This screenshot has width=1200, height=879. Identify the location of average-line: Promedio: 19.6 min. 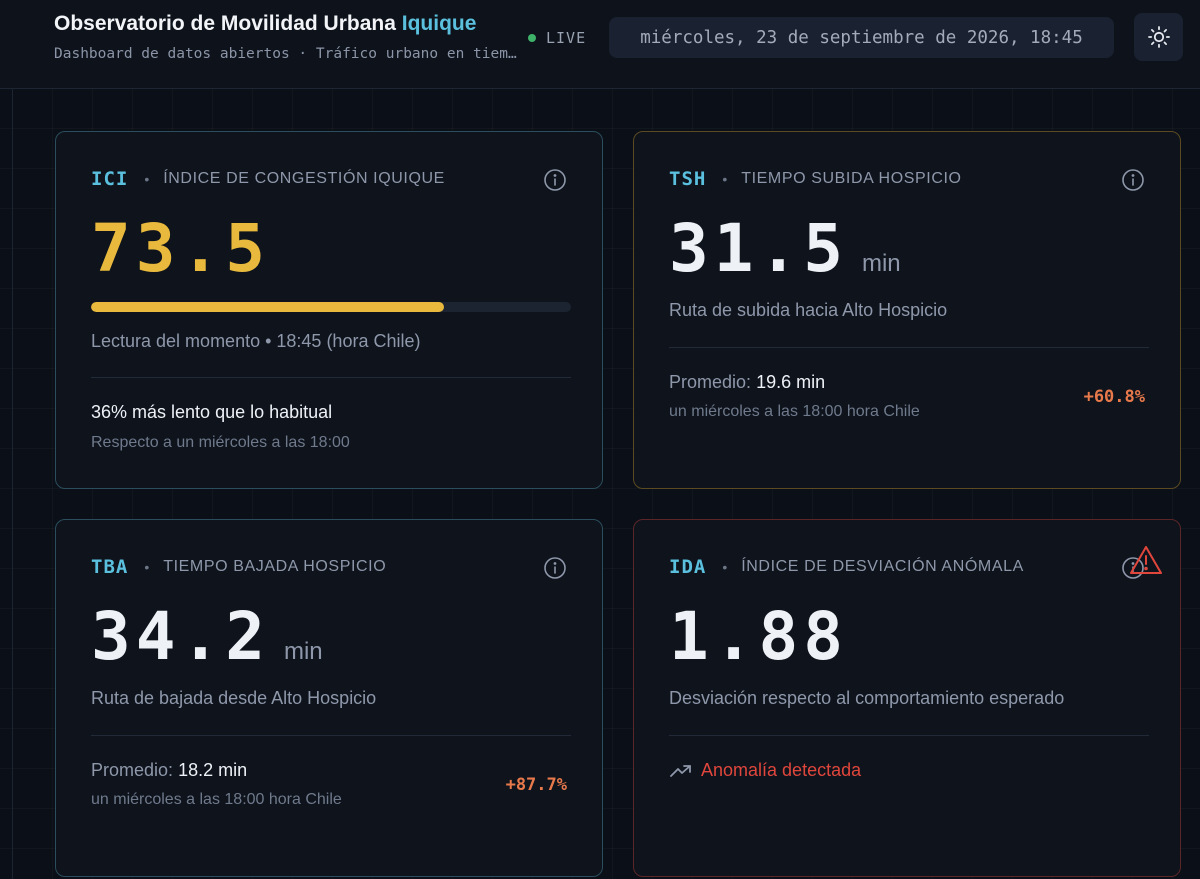
(747, 382).